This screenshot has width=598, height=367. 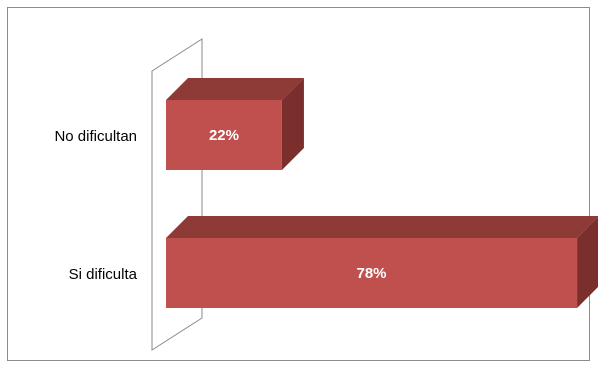 What do you see at coordinates (95, 136) in the screenshot?
I see `category-label-0: No dificultan` at bounding box center [95, 136].